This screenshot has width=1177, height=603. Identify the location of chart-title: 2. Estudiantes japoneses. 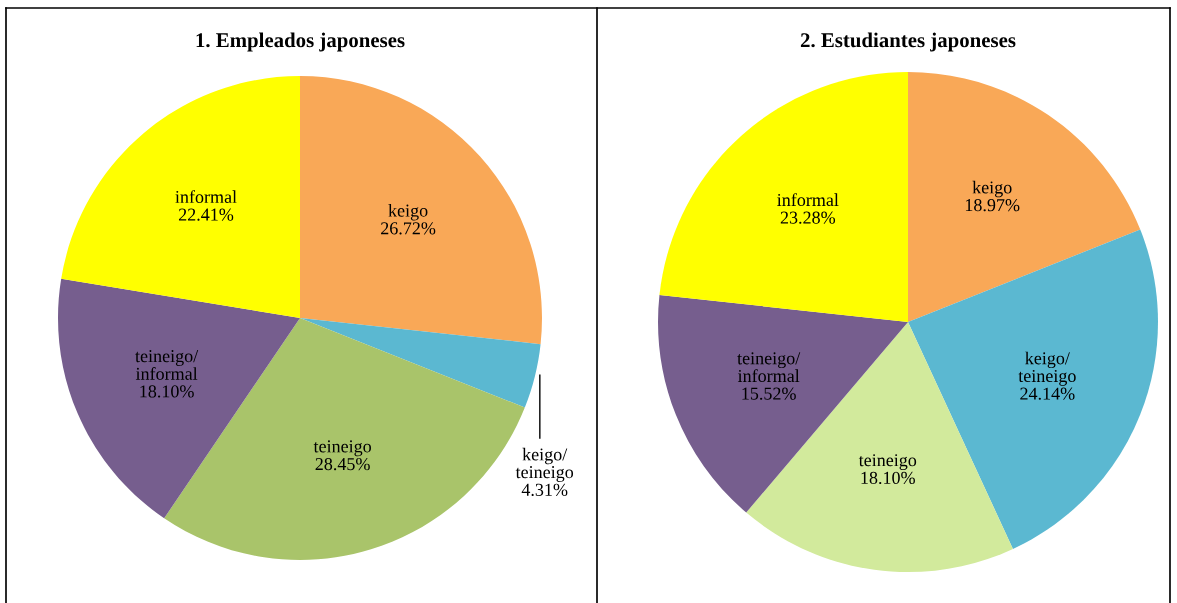
(908, 42).